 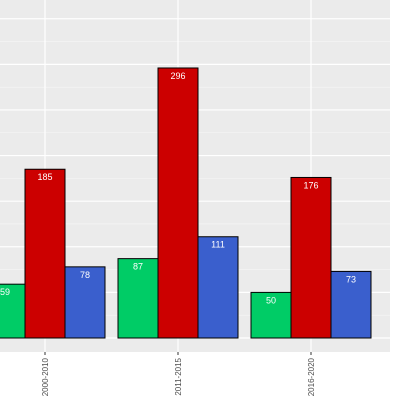 What do you see at coordinates (138, 267) in the screenshot?
I see `bar-value-label: 87` at bounding box center [138, 267].